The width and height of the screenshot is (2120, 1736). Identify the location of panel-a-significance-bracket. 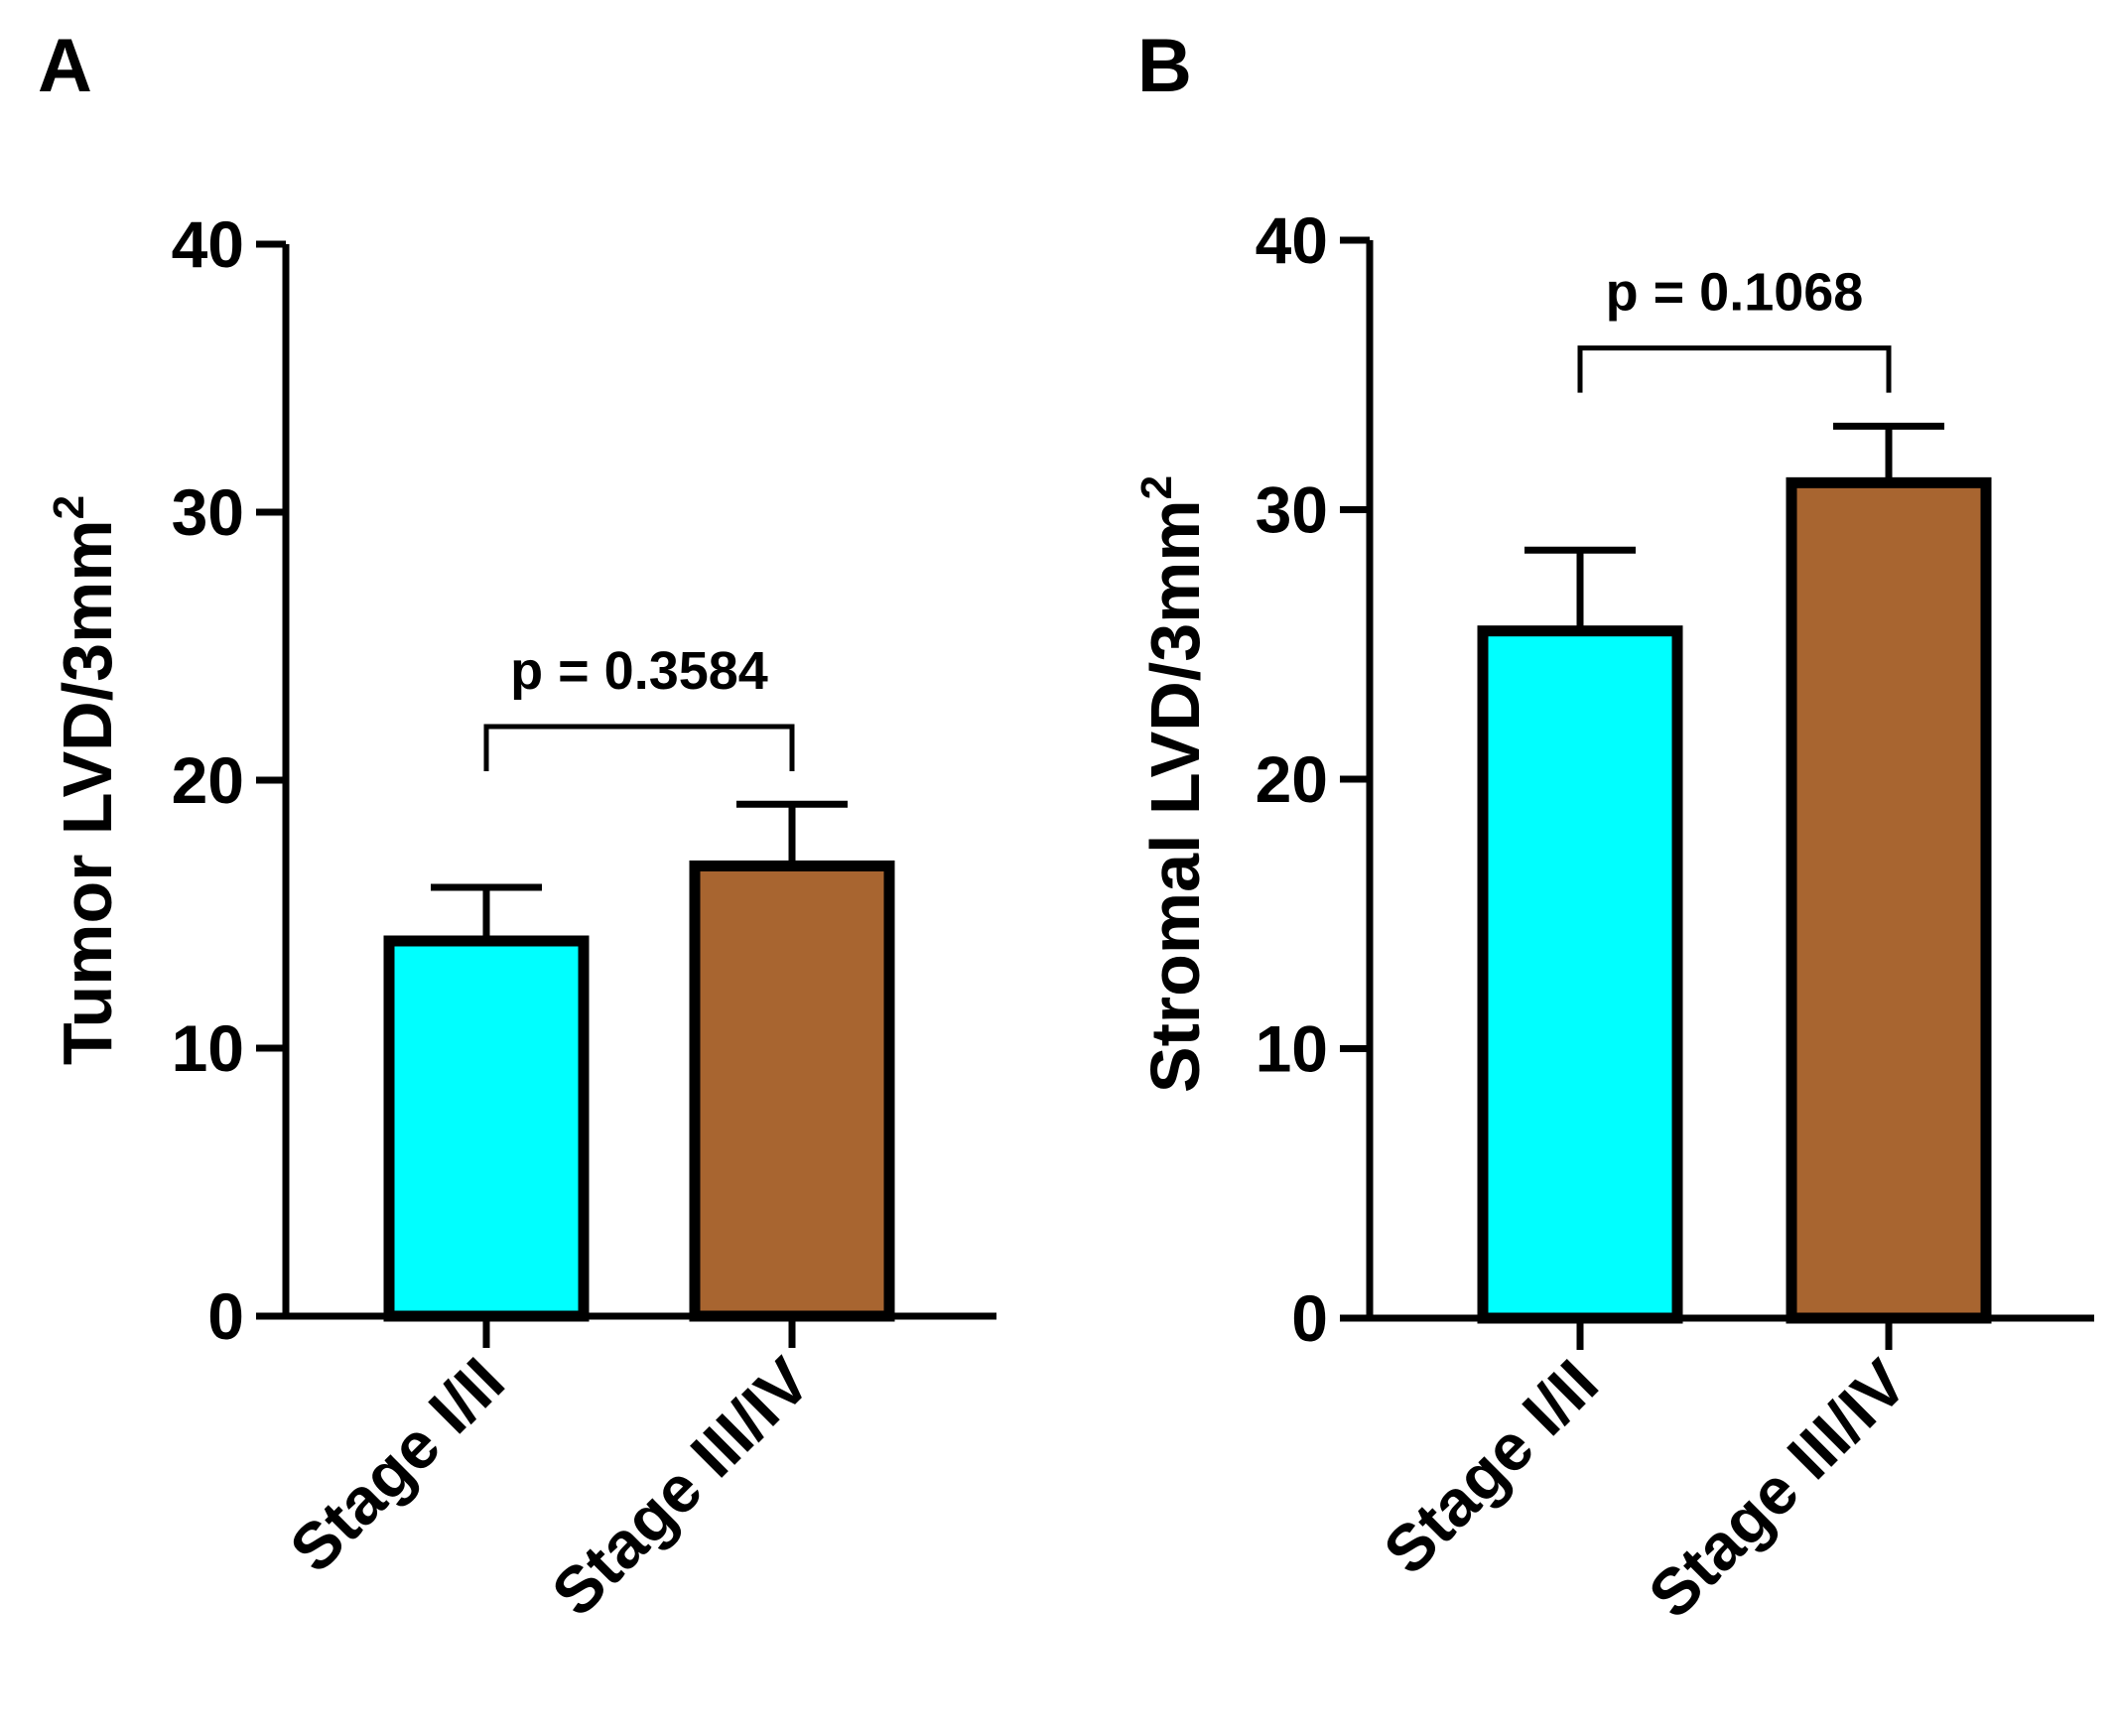
(639, 747).